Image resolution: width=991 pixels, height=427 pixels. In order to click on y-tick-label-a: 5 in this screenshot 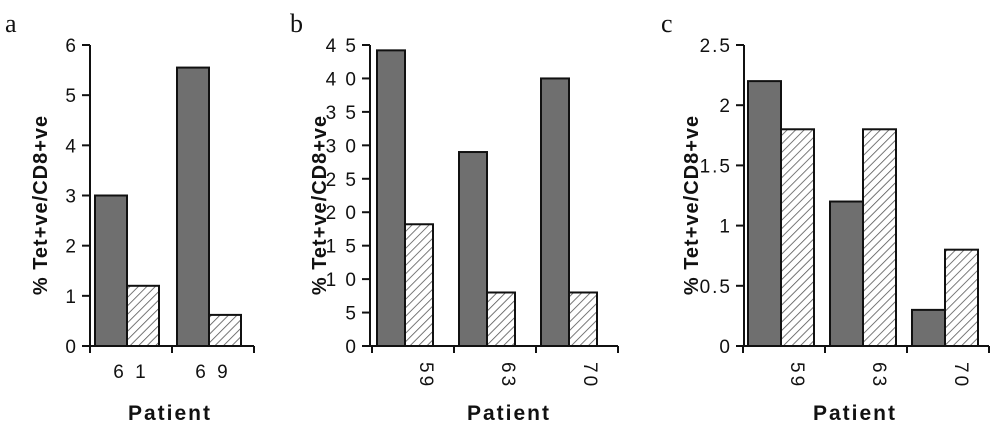, I will do `click(71, 96)`.